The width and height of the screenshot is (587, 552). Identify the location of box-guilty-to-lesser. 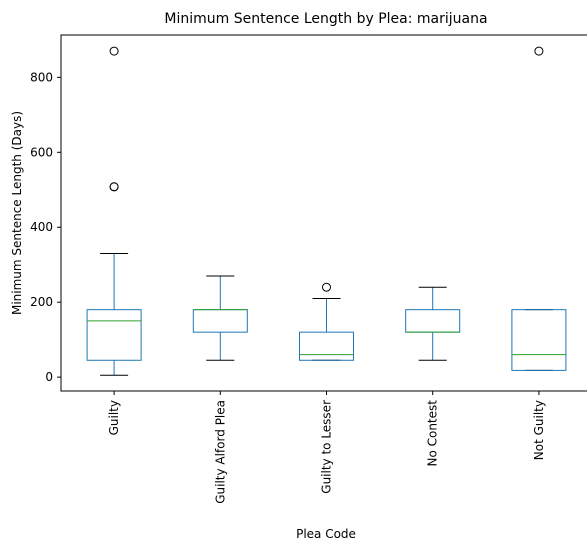
(326, 321).